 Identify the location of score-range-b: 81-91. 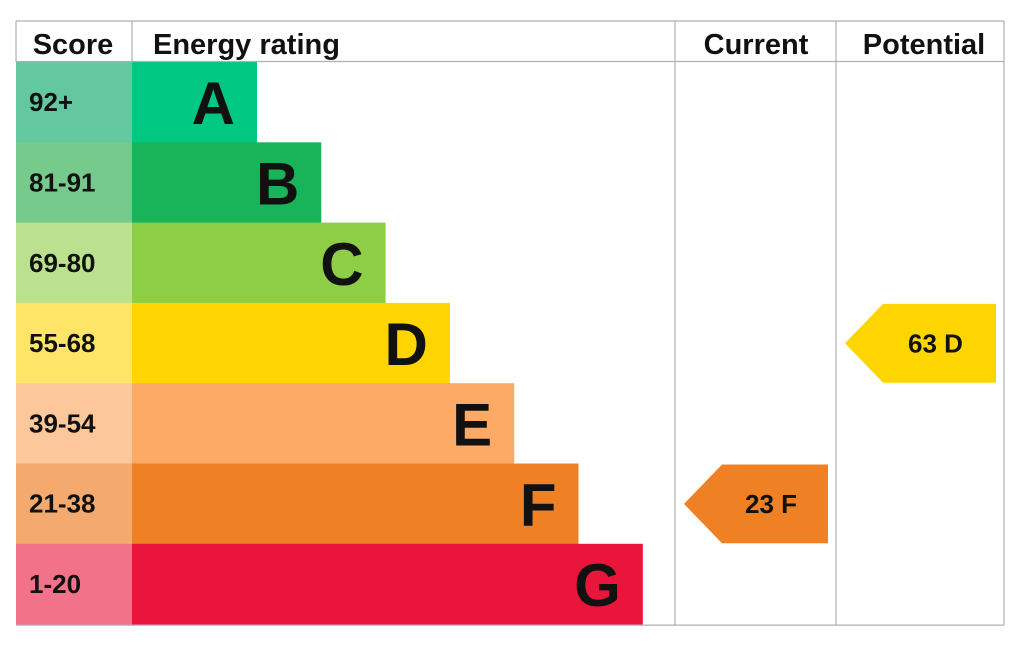
(62, 182).